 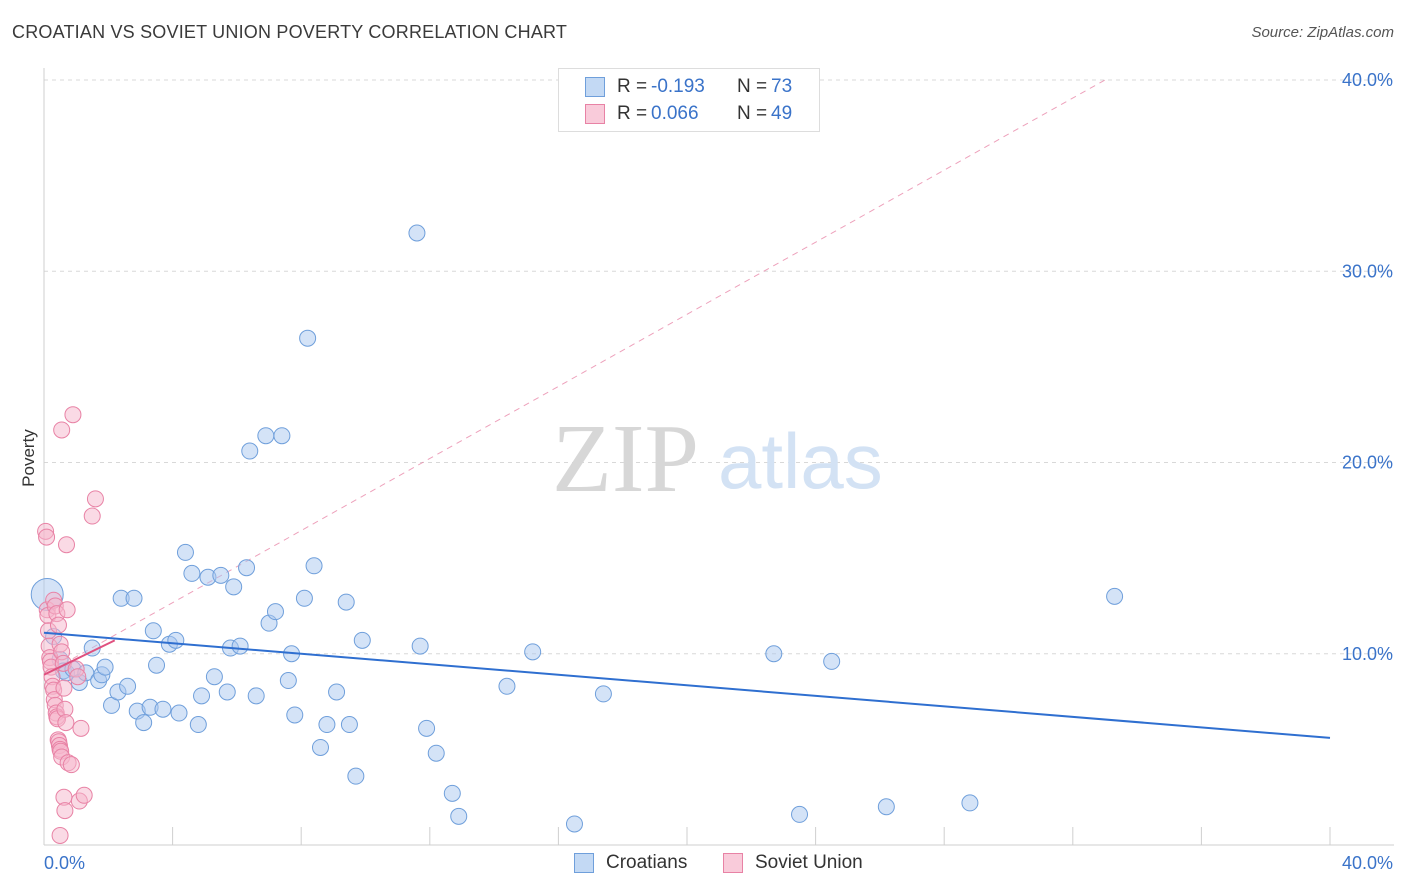 What do you see at coordinates (782, 86) in the screenshot?
I see `legend-n-value: 73` at bounding box center [782, 86].